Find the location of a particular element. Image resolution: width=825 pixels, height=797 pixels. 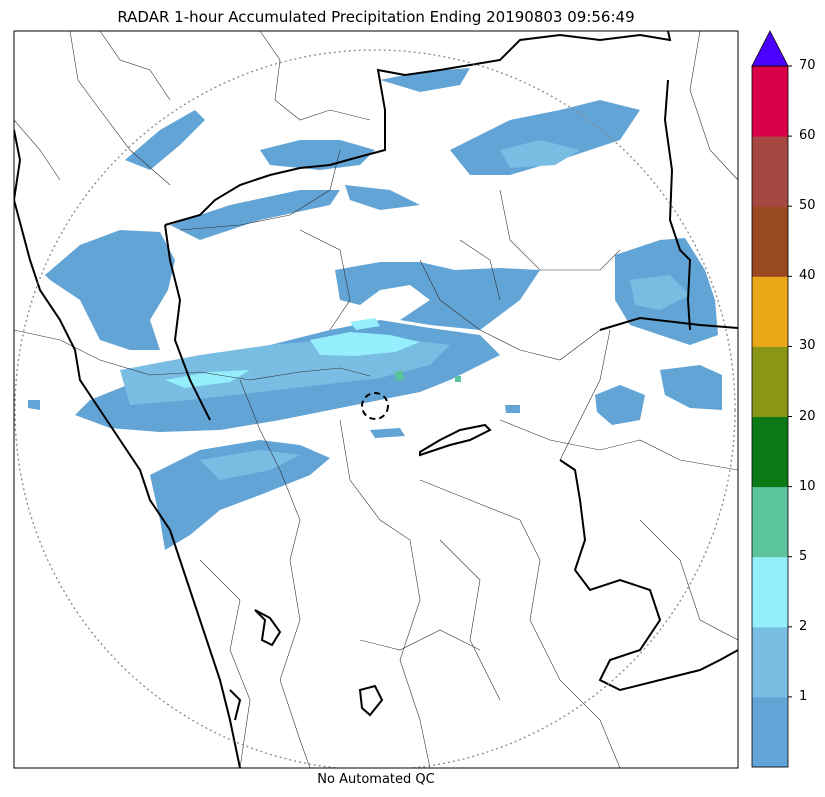

precip-echoes-heavy is located at coordinates (292, 353).